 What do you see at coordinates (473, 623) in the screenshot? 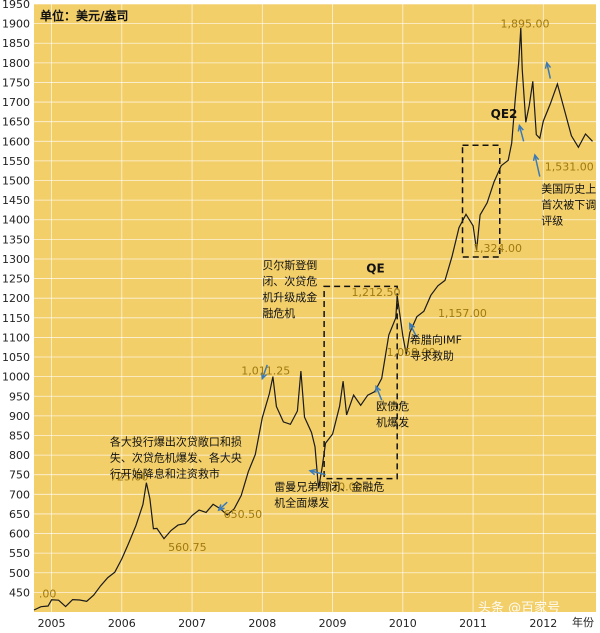
I see `x-tick-label: 2011` at bounding box center [473, 623].